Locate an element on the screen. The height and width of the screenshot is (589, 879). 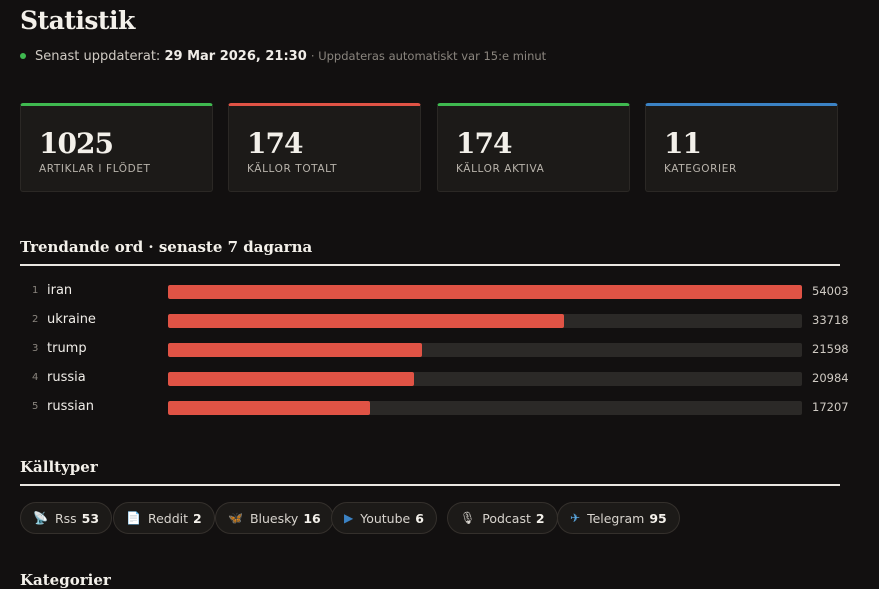
trend-word: iran is located at coordinates (60, 290).